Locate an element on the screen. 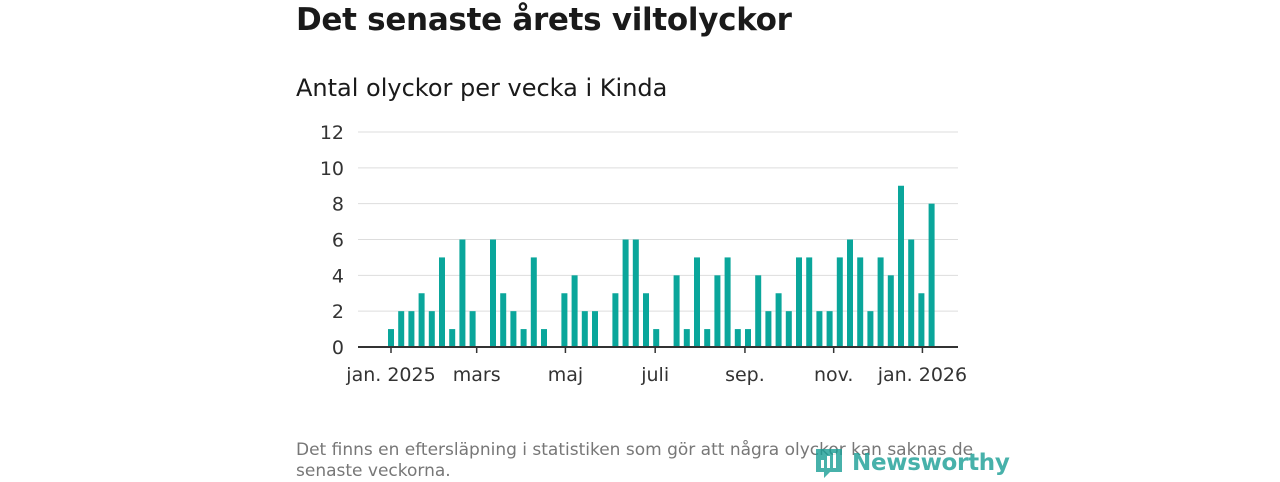  x-tick-label: maj is located at coordinates (565, 375).